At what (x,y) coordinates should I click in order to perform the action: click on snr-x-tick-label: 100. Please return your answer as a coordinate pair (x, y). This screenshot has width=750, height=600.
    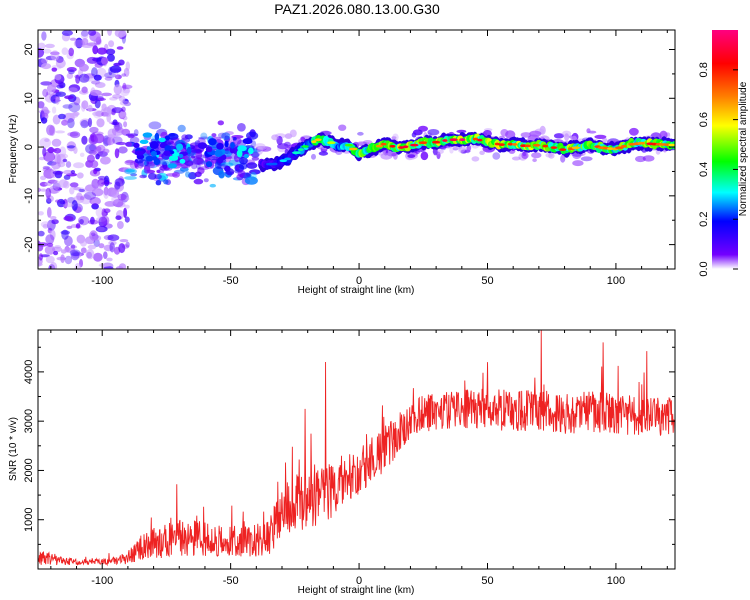
    Looking at the image, I should click on (616, 581).